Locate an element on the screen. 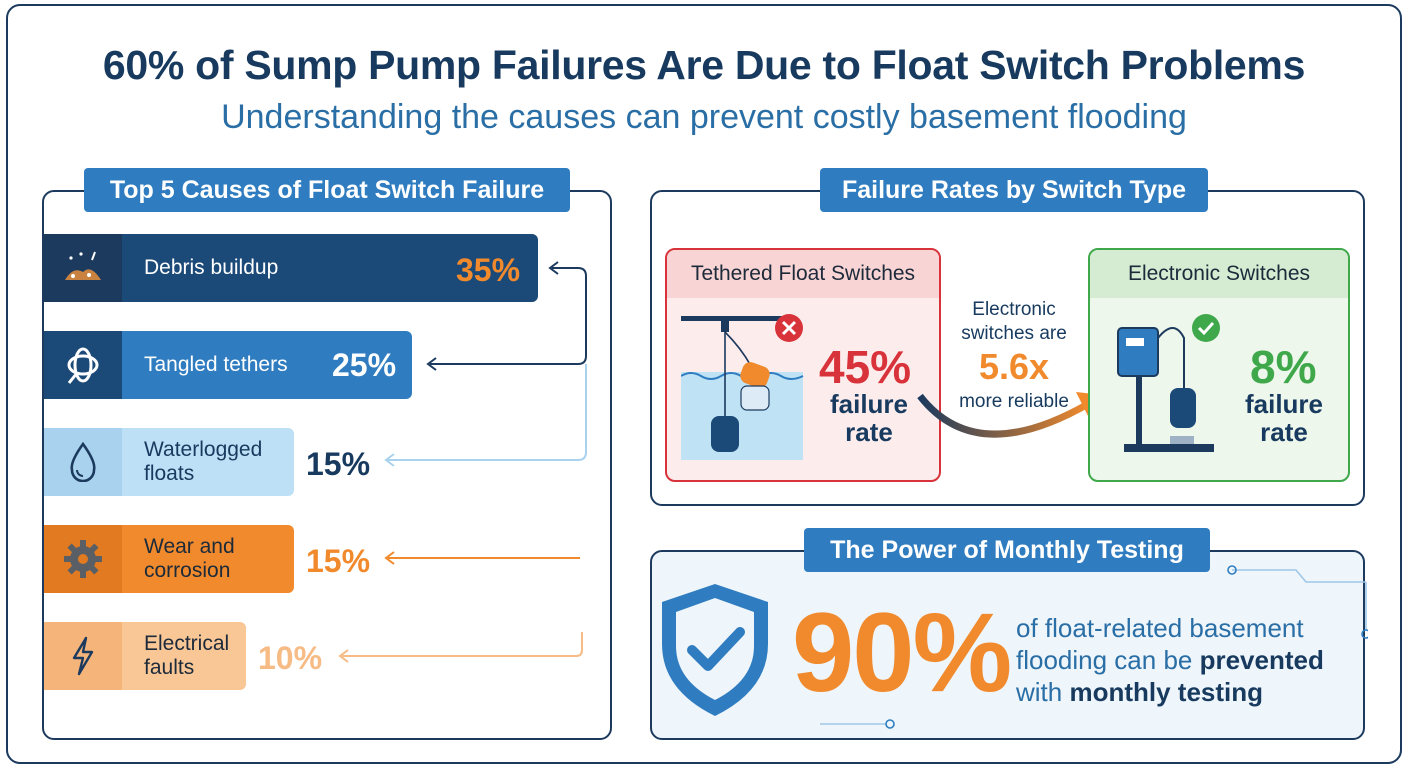  cause-bar-waterlogged: Waterlogged floats is located at coordinates (169, 462).